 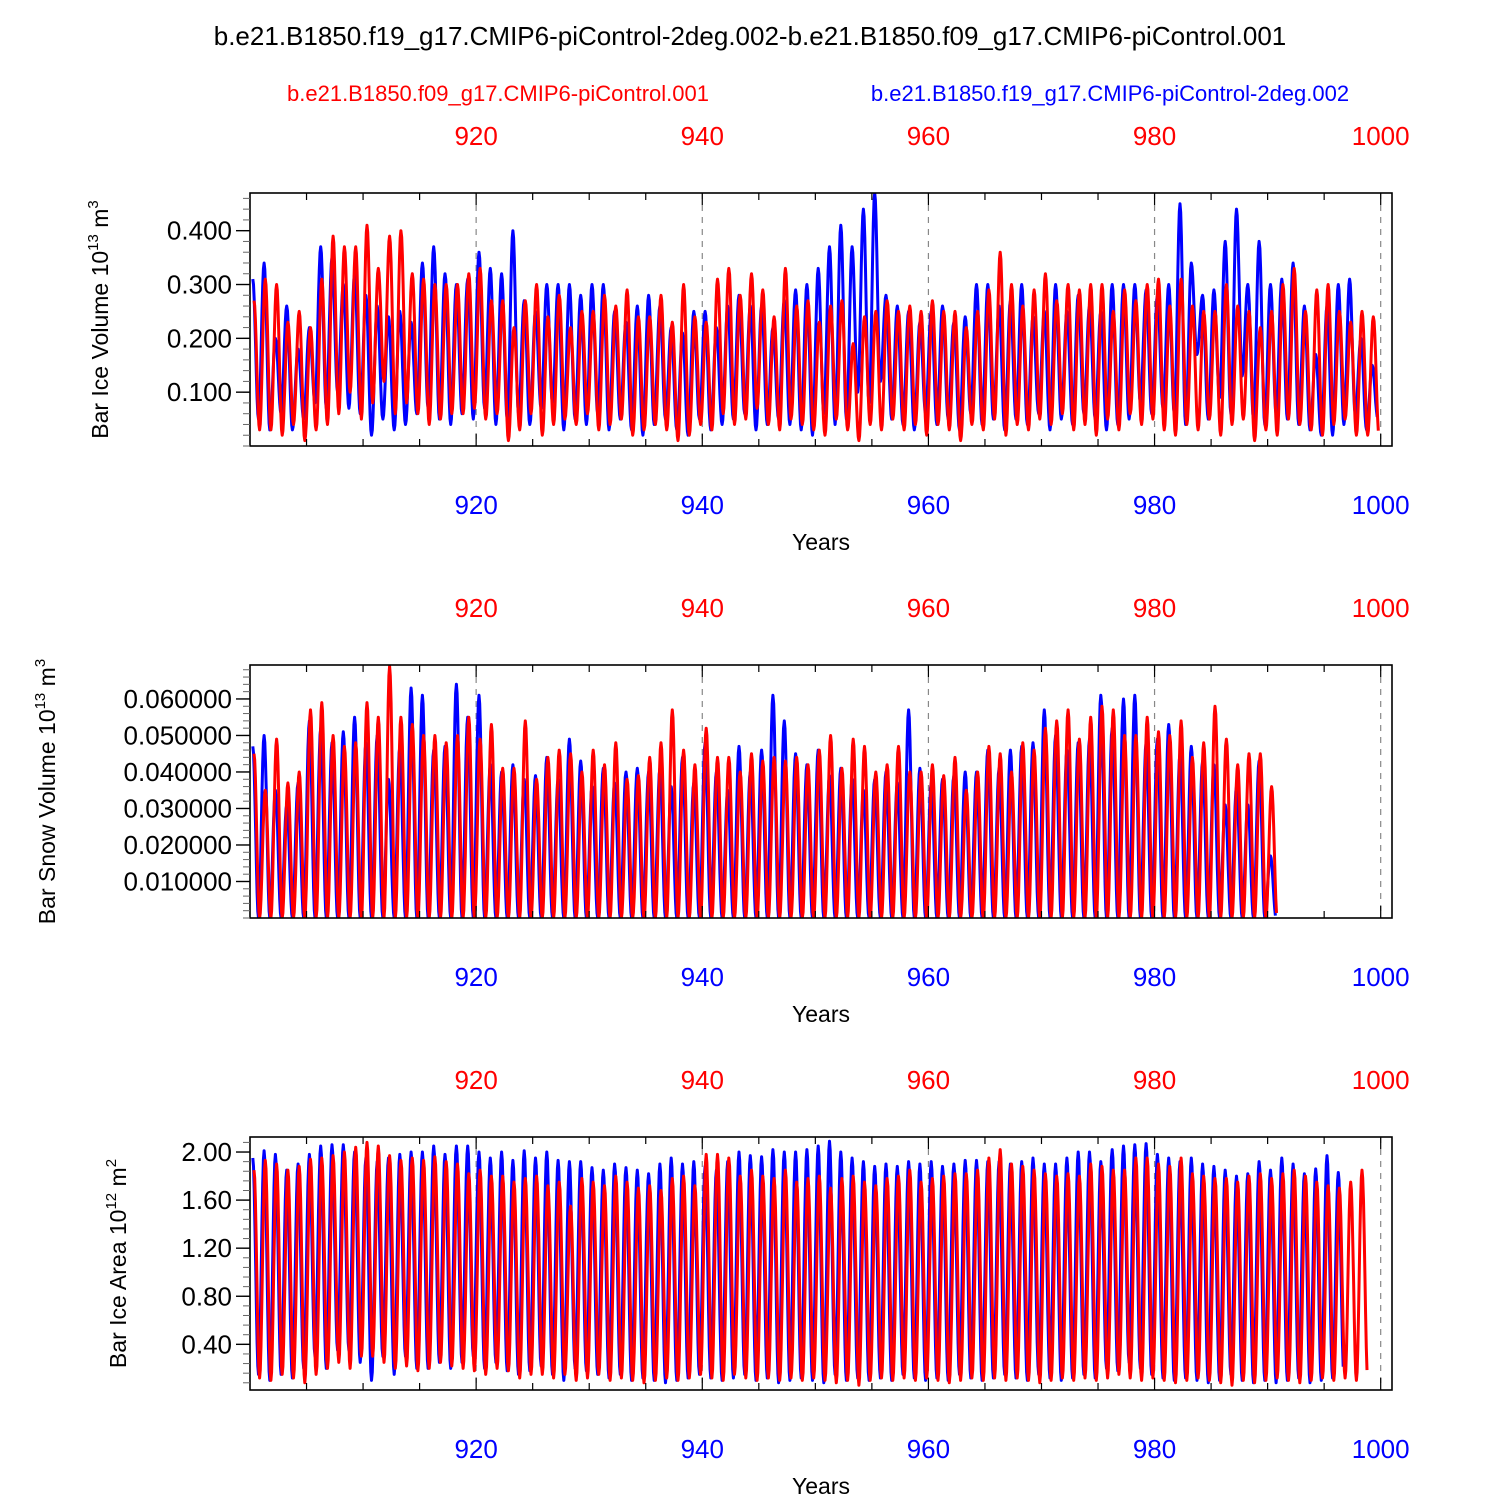 I want to click on y-tick-label: 0.040000, so click(x=178, y=772).